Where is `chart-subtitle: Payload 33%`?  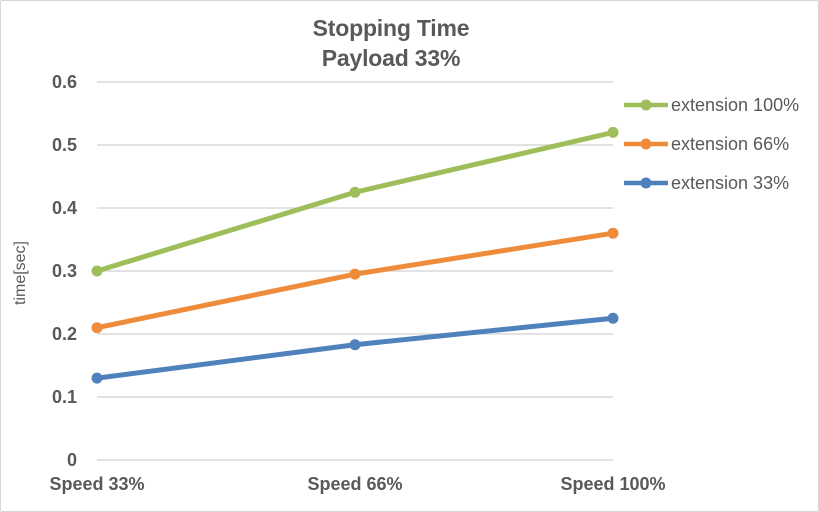
chart-subtitle: Payload 33% is located at coordinates (391, 58).